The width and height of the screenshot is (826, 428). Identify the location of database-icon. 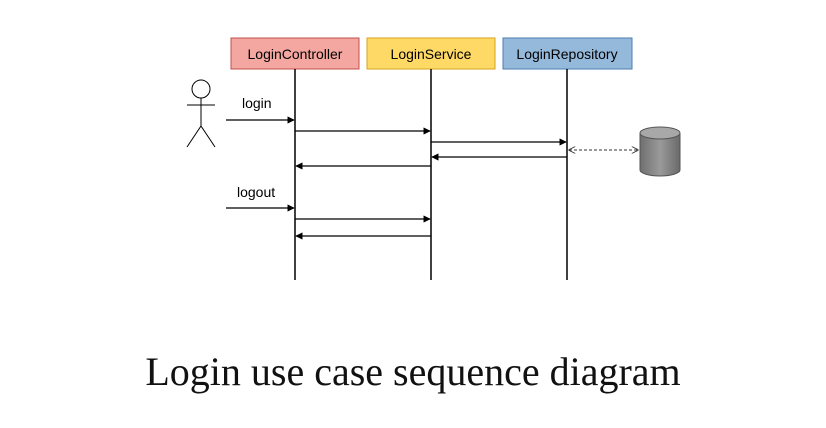
(660, 151).